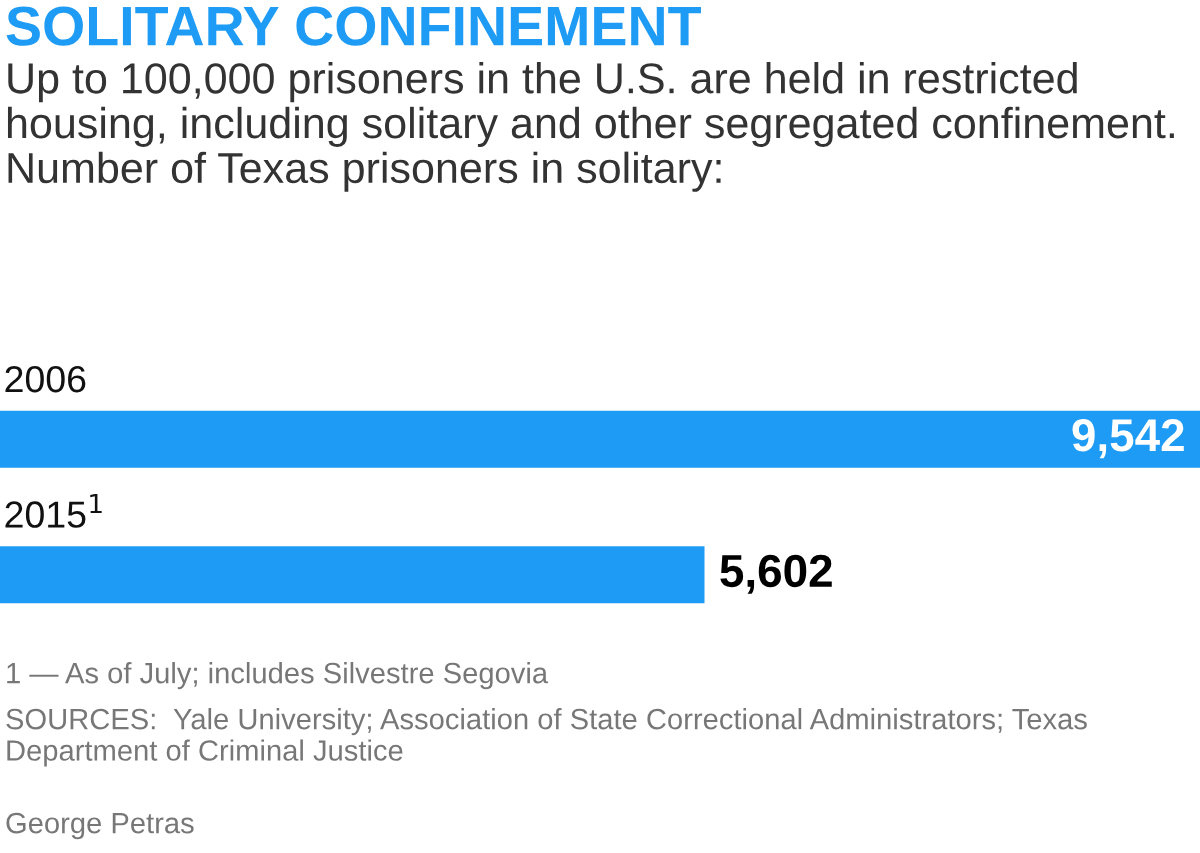 The height and width of the screenshot is (853, 1200). I want to click on data-label: 9,542, so click(1128, 439).